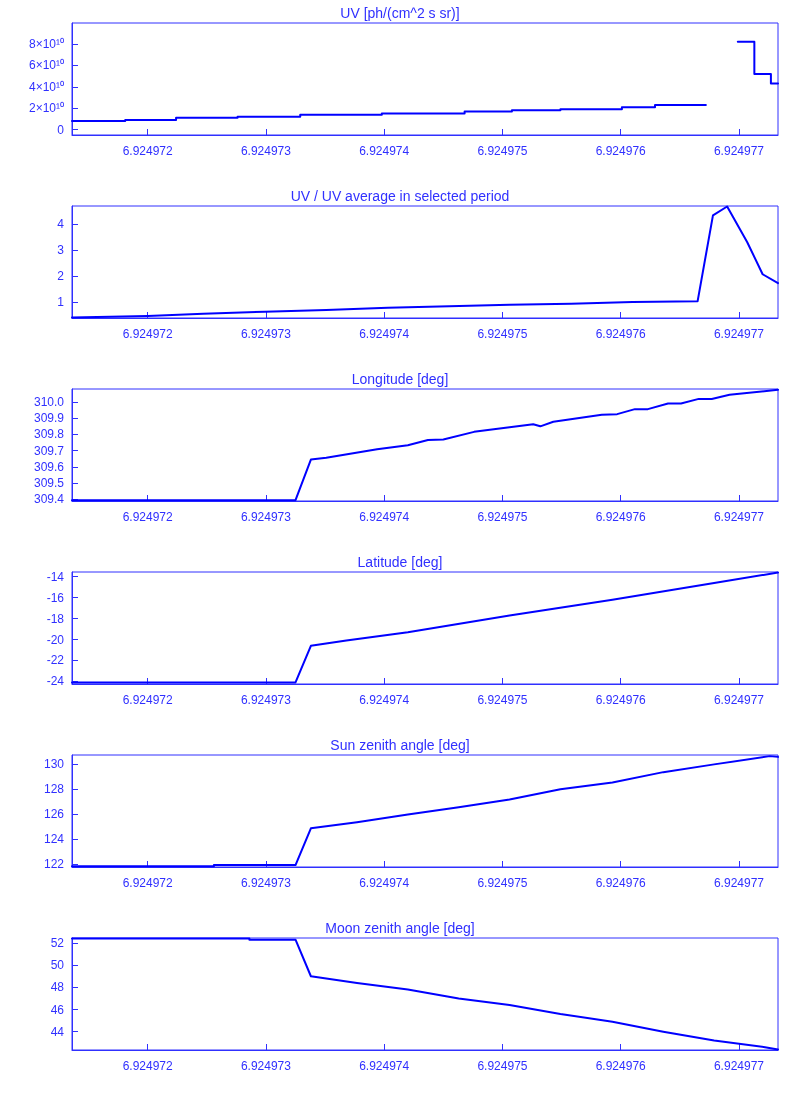  I want to click on y-tick-label: 6×10¹⁰, so click(46, 65).